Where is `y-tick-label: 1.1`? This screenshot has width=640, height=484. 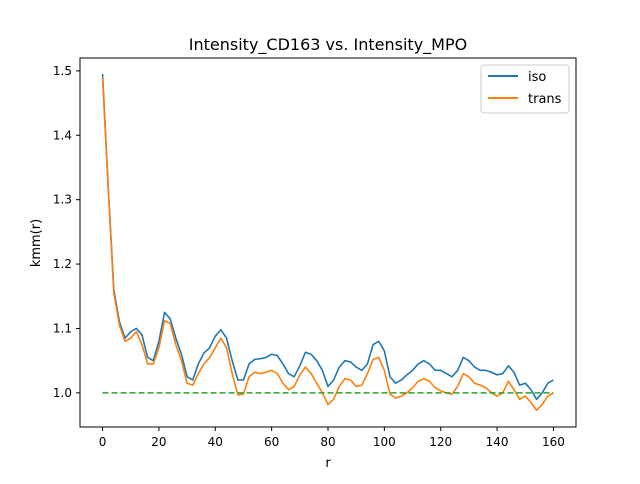 y-tick-label: 1.1 is located at coordinates (62, 328).